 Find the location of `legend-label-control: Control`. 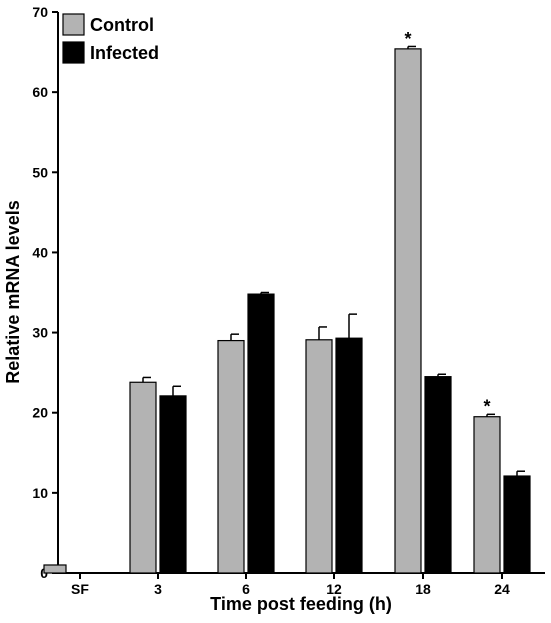

legend-label-control: Control is located at coordinates (122, 25).